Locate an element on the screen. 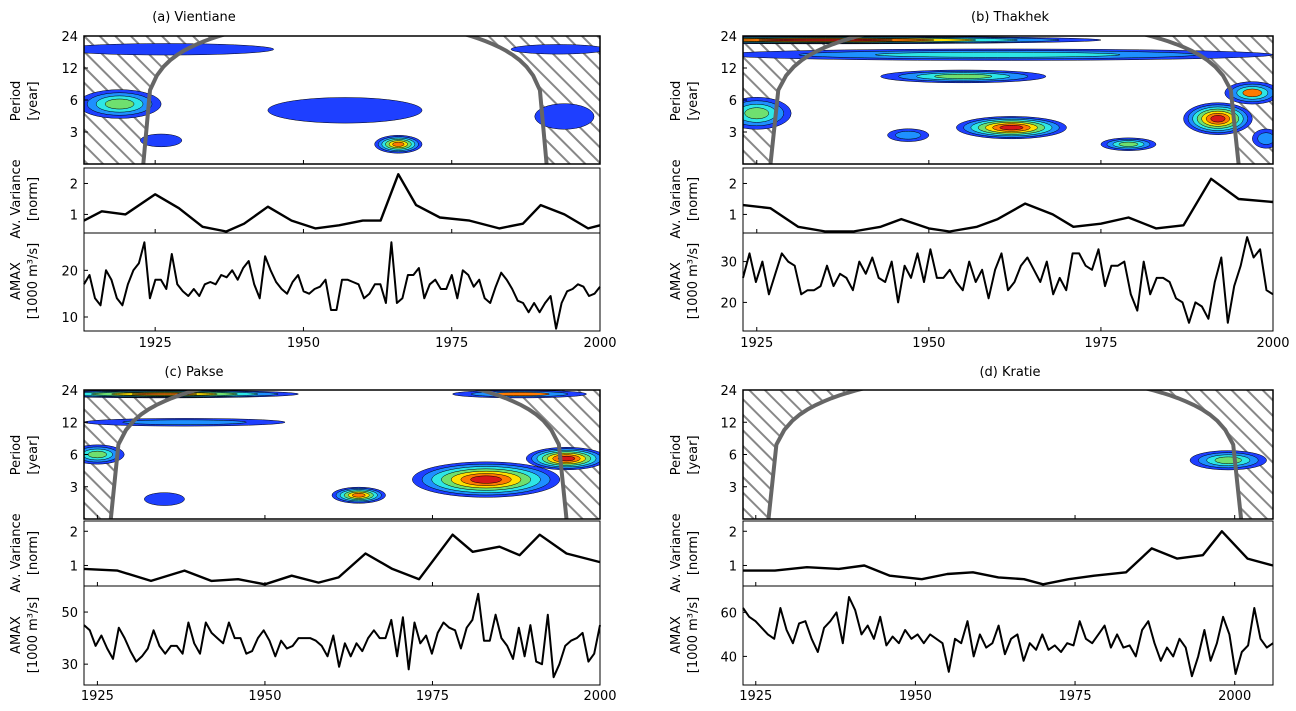 The image size is (1296, 711). panel-title: (d) Kratie is located at coordinates (1009, 372).